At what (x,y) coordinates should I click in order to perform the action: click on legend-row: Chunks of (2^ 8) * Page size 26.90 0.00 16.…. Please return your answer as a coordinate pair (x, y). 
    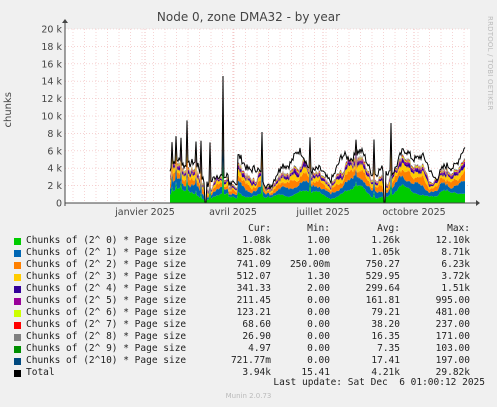
    Looking at the image, I should click on (248, 337).